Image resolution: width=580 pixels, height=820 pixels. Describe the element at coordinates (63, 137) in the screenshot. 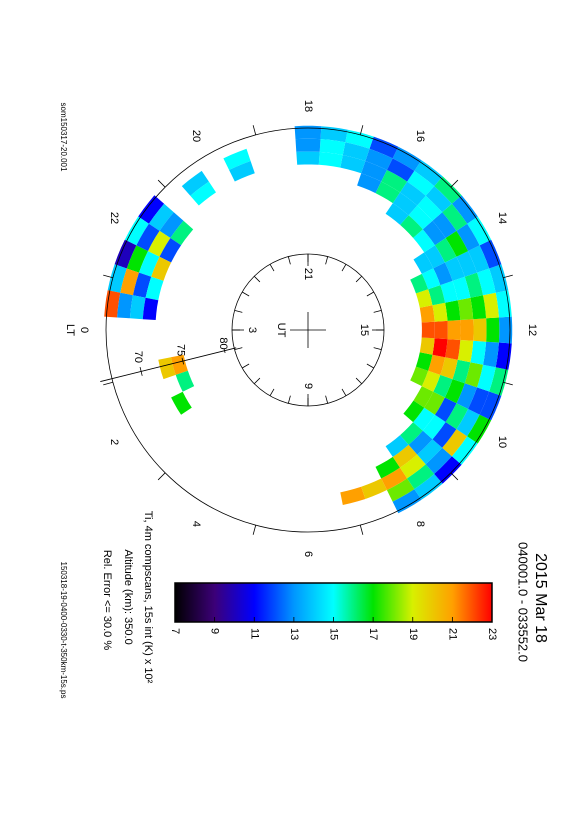

I see `source-label: som150317-20.001` at that location.